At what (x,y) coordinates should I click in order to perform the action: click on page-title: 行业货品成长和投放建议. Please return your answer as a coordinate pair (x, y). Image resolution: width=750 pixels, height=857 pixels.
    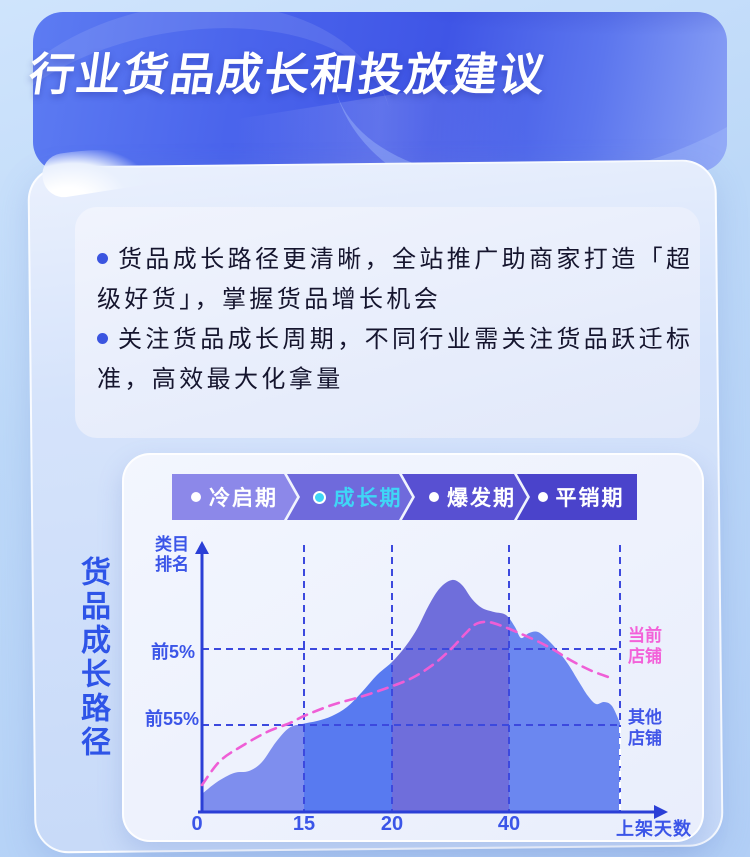
    Looking at the image, I should click on (288, 74).